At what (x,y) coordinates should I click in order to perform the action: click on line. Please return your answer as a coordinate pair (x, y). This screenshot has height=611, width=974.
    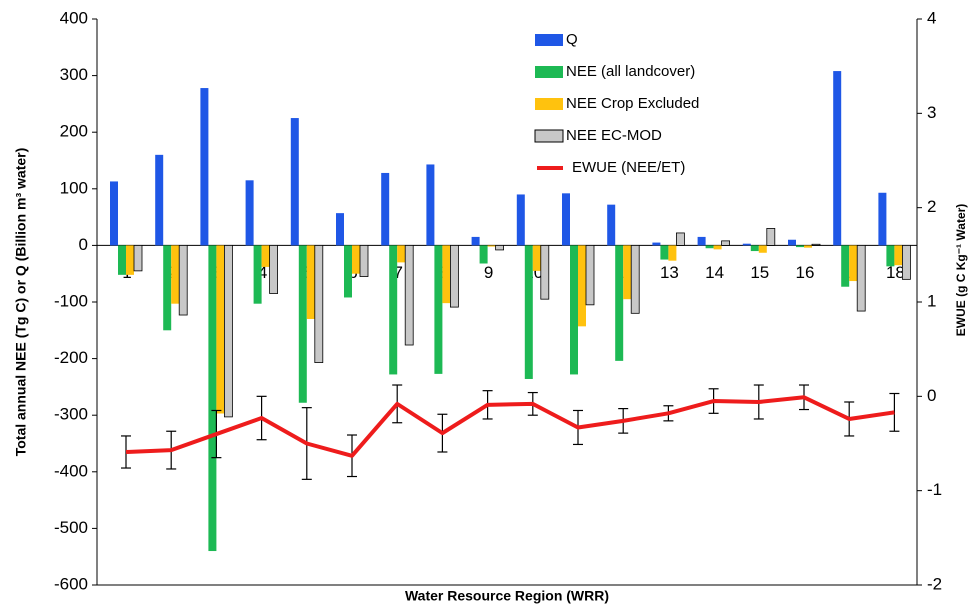
    Looking at the image, I should click on (510, 426).